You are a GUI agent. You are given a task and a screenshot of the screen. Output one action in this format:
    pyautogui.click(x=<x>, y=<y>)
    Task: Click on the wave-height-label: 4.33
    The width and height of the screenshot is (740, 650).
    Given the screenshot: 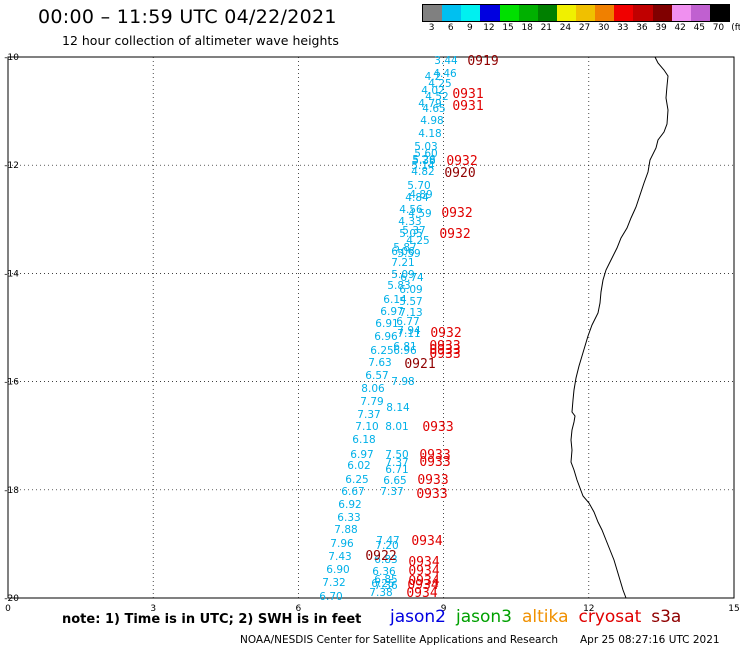 What is the action you would take?
    pyautogui.click(x=409, y=222)
    